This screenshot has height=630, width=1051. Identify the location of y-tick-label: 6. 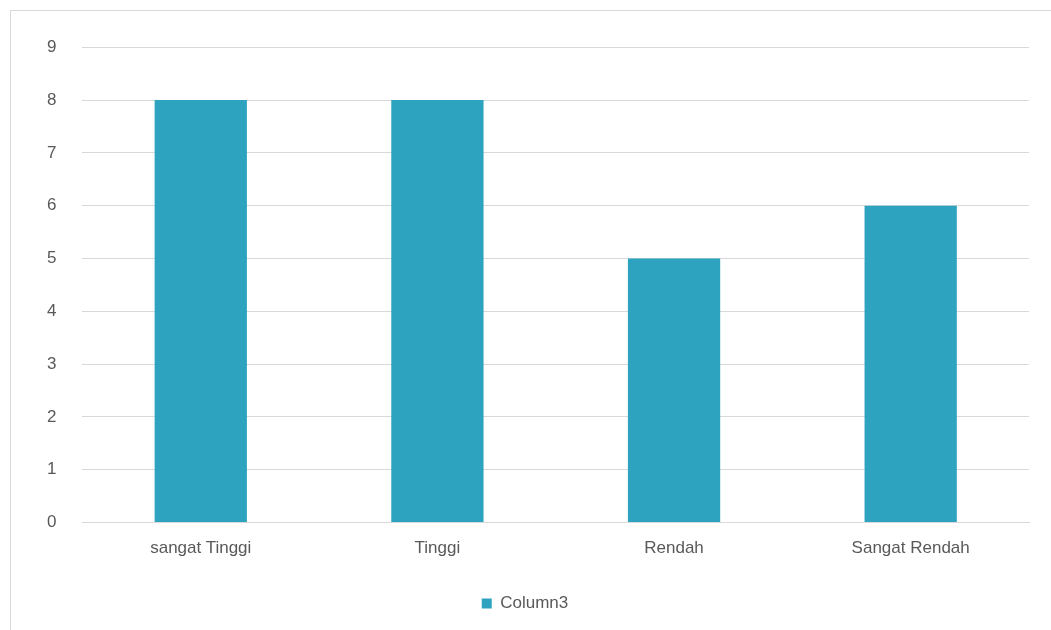
(51, 205).